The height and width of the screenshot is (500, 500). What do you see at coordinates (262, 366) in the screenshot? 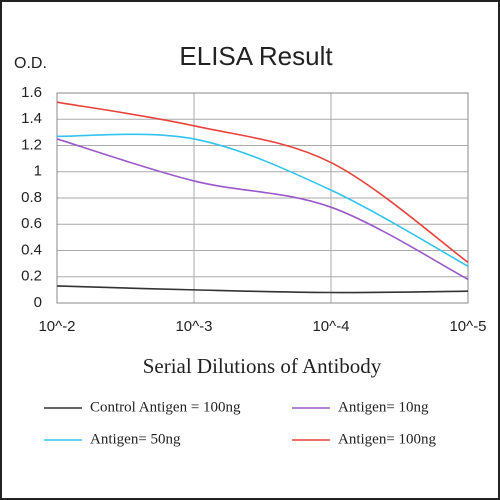
I see `x-axis-label: Serial Dilutions of Antibody` at bounding box center [262, 366].